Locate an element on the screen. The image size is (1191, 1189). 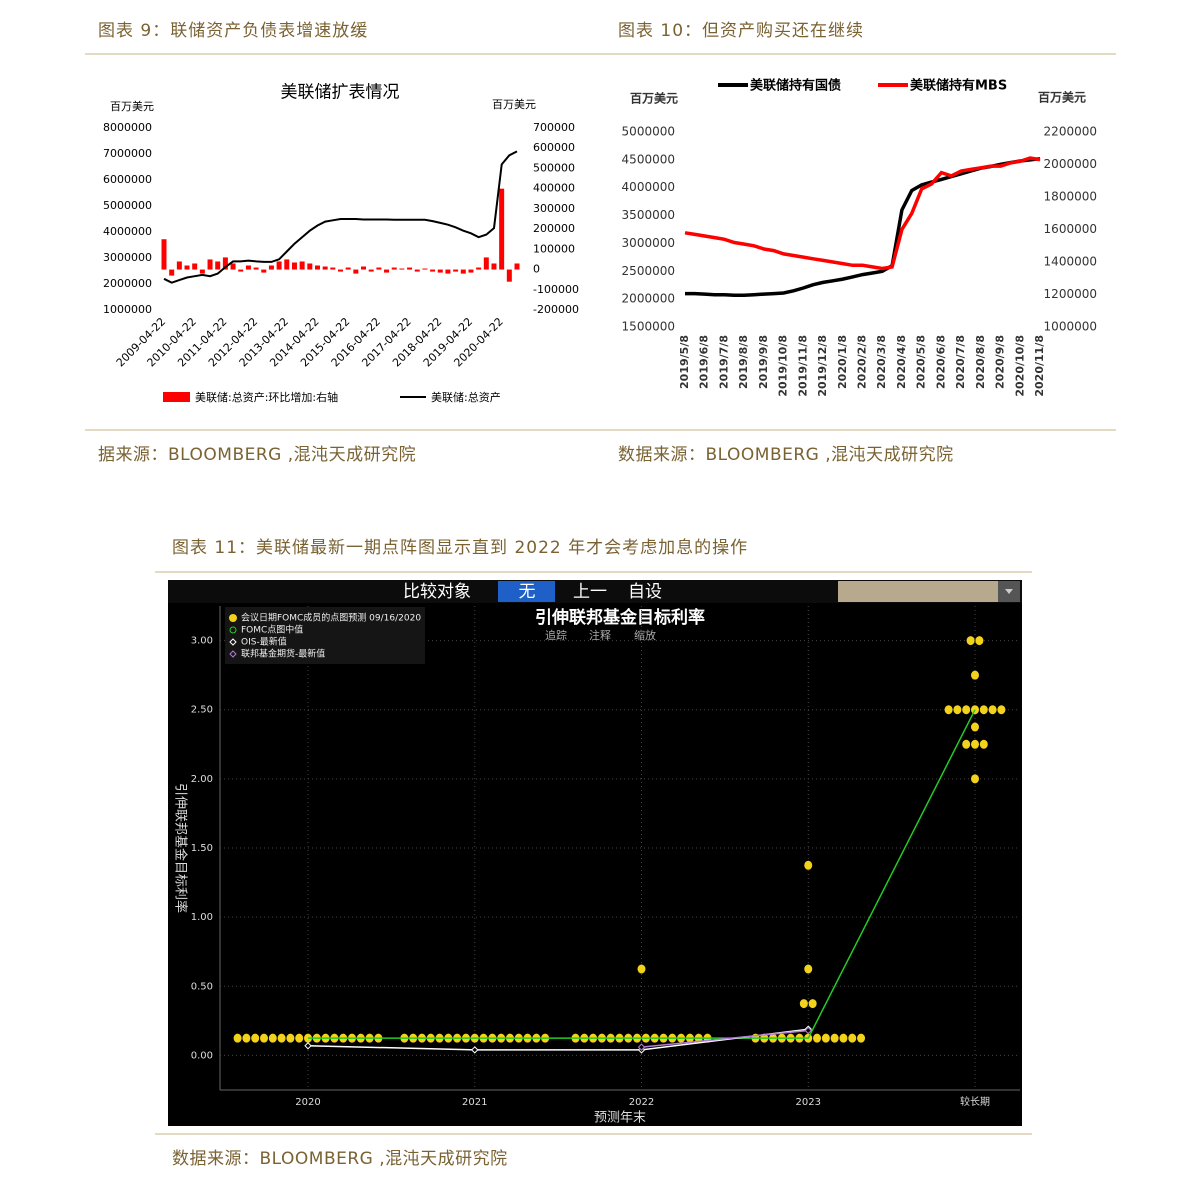
x-tick-label: 2019/8/8 is located at coordinates (743, 362).